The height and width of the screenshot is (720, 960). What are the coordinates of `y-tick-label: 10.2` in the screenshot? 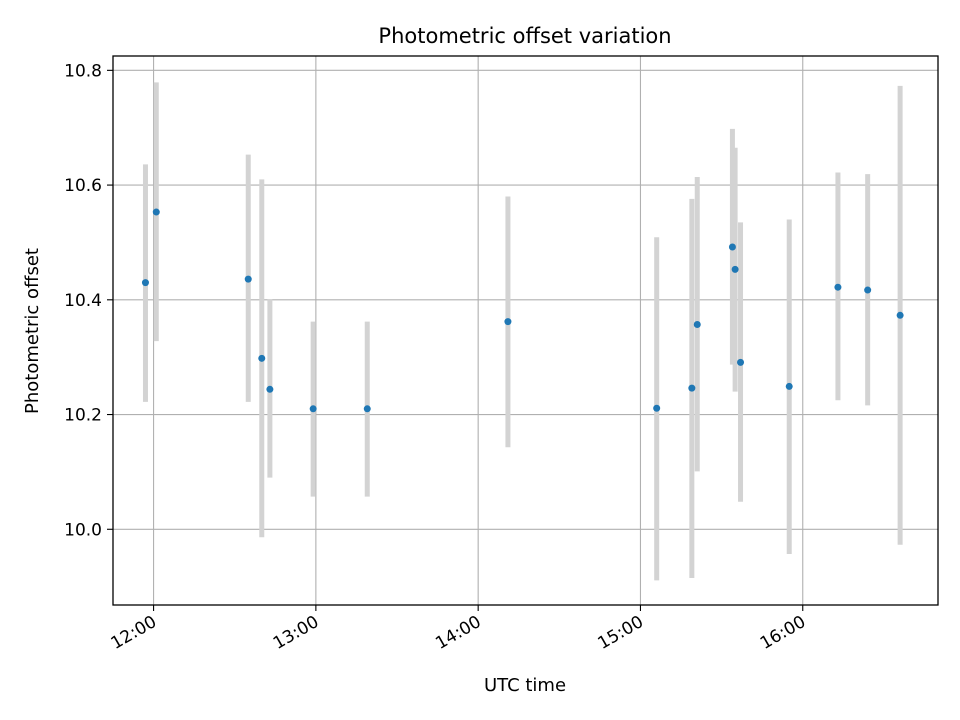 It's located at (83, 416).